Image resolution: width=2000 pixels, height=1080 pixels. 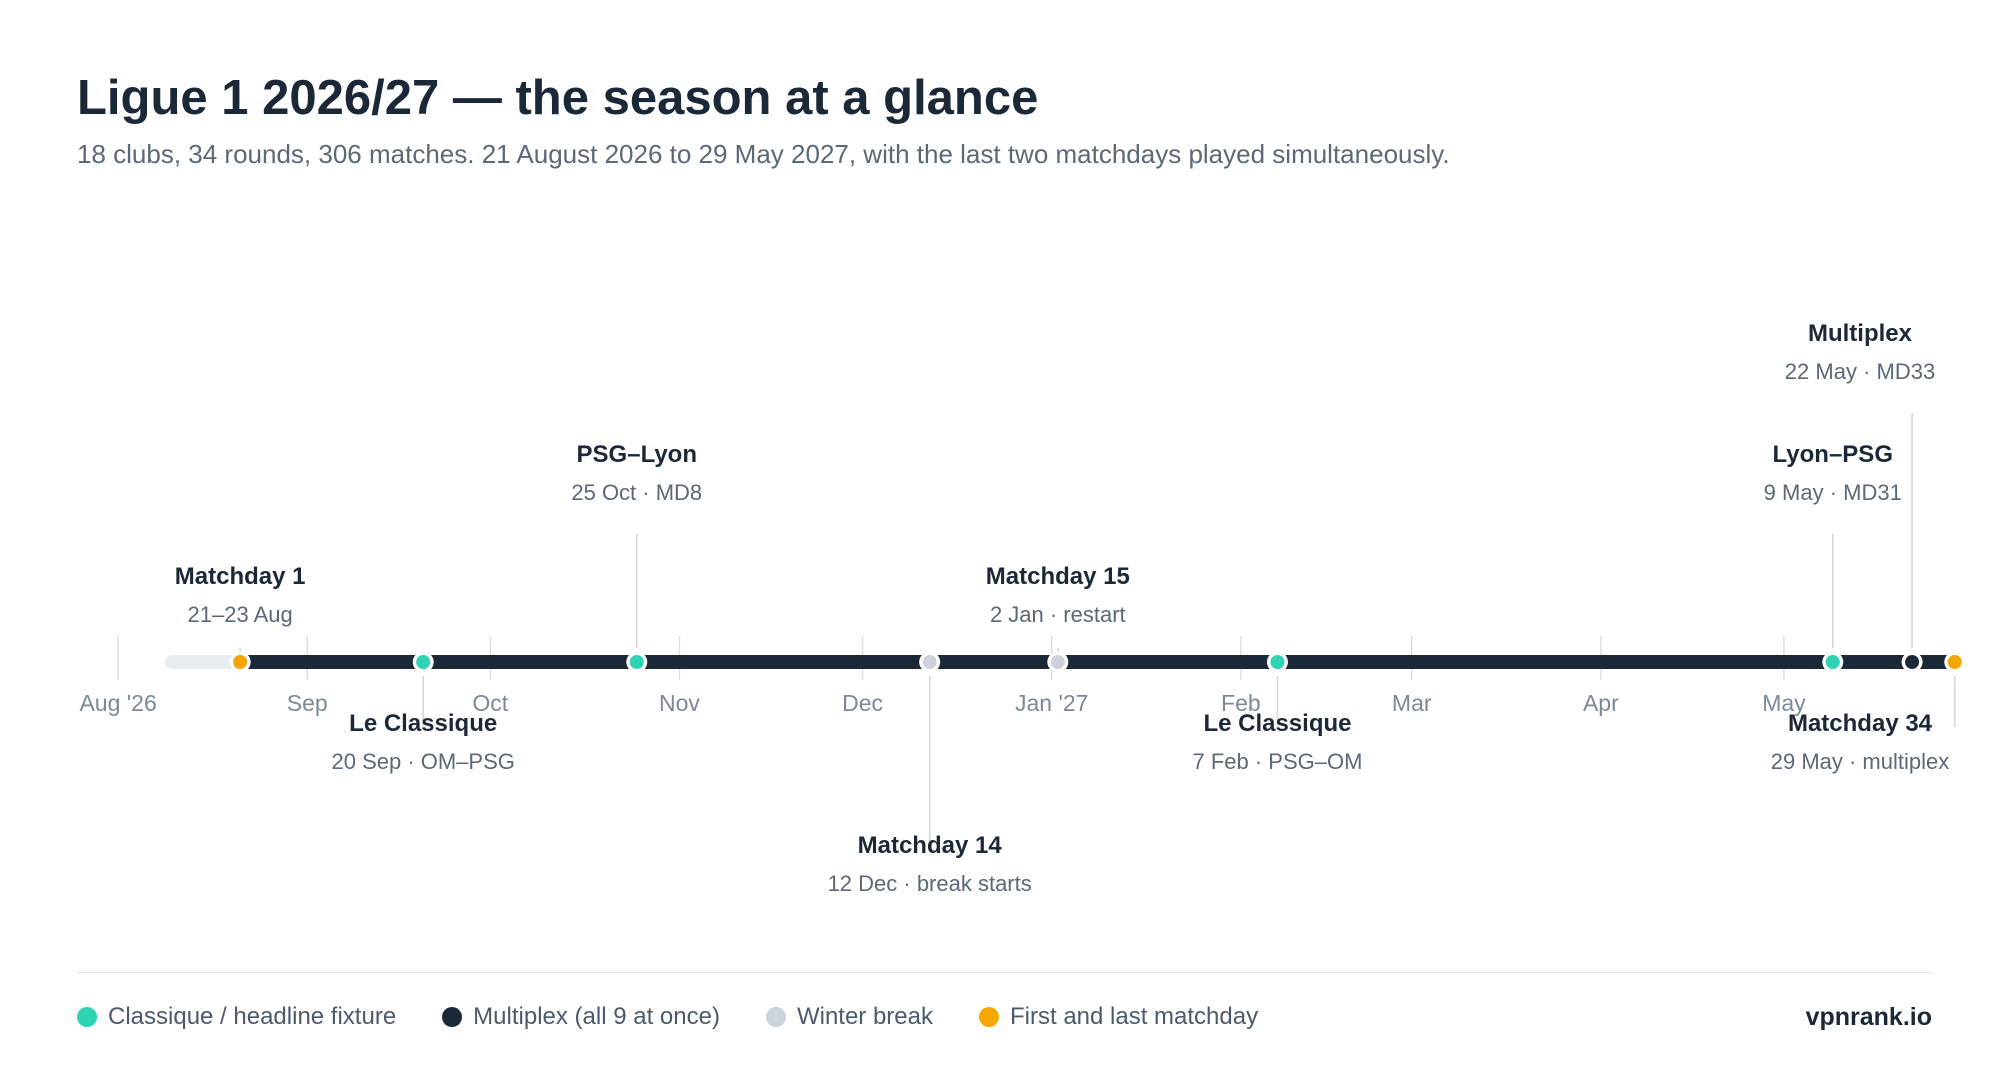 I want to click on legend-dot-classique, so click(x=87, y=1017).